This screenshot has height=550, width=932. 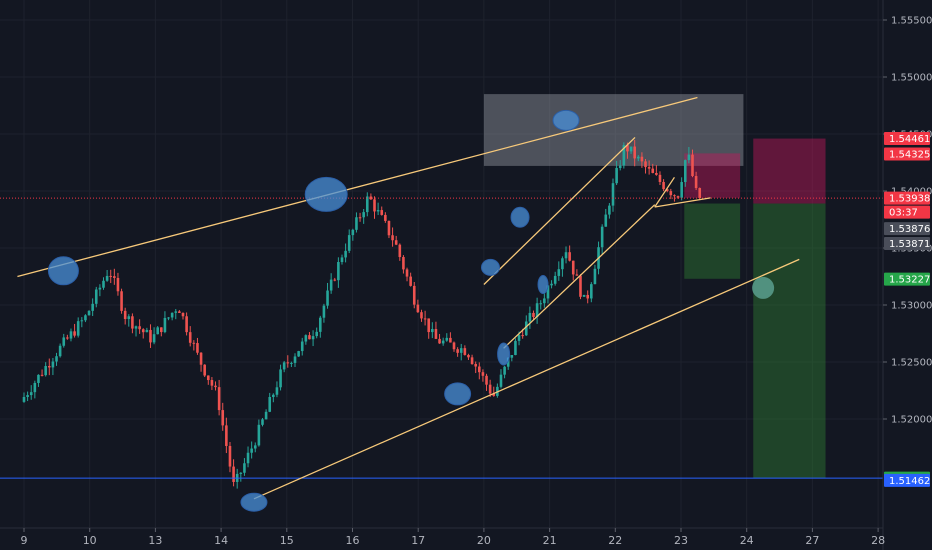 I want to click on time-tick-label: 20, so click(x=484, y=540).